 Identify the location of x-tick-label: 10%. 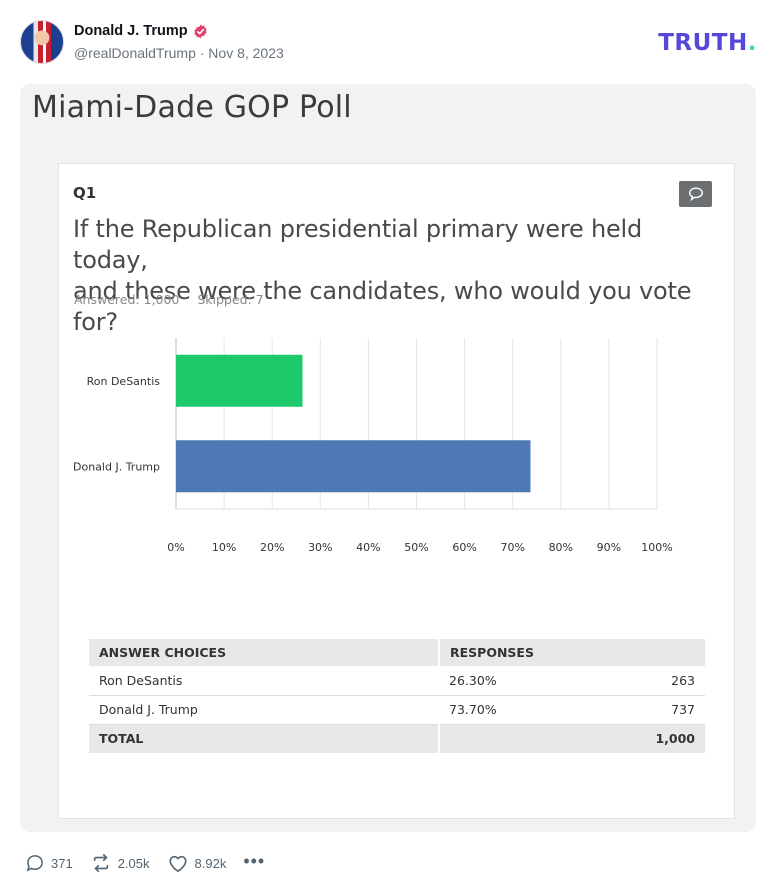
(224, 547).